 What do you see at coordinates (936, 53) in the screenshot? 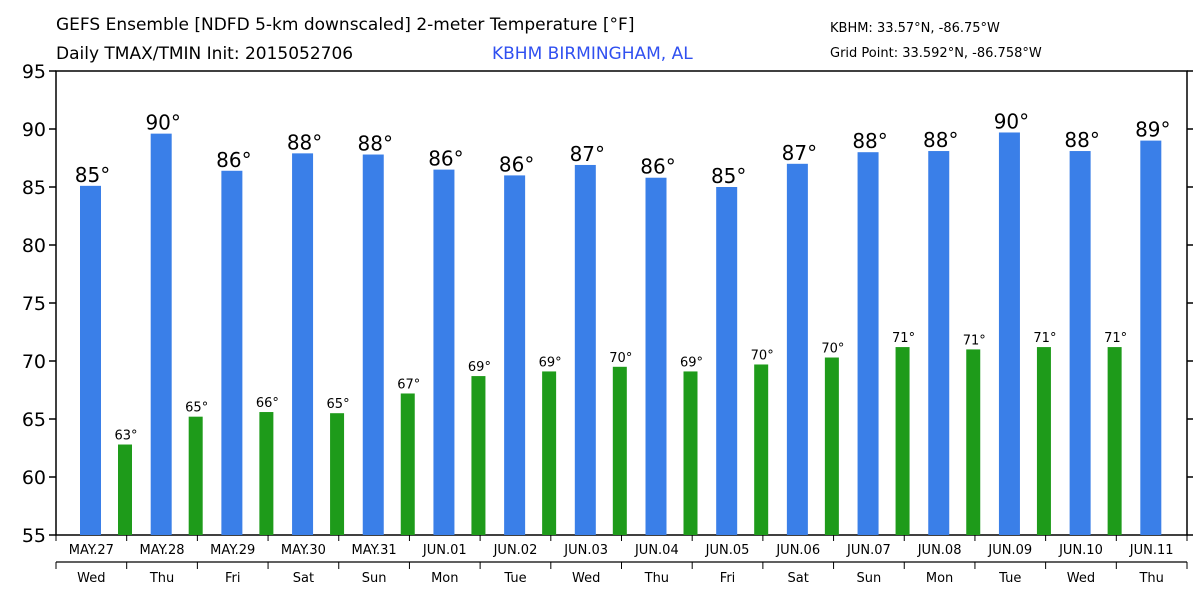
I see `grid-point-coords: Grid Point: 33.592°N, -86.758°W` at bounding box center [936, 53].